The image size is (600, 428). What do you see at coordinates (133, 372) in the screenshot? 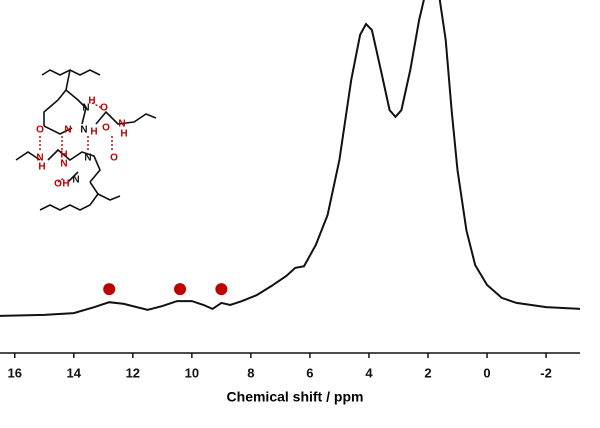
I see `x-tick-label: 12` at bounding box center [133, 372].